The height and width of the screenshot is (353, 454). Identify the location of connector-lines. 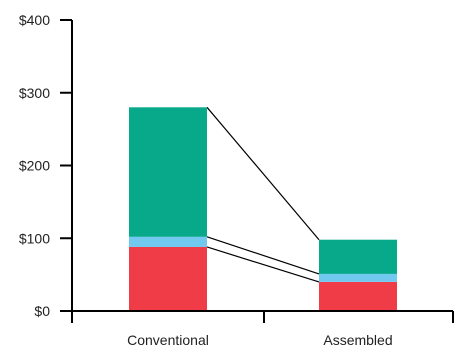
(263, 194).